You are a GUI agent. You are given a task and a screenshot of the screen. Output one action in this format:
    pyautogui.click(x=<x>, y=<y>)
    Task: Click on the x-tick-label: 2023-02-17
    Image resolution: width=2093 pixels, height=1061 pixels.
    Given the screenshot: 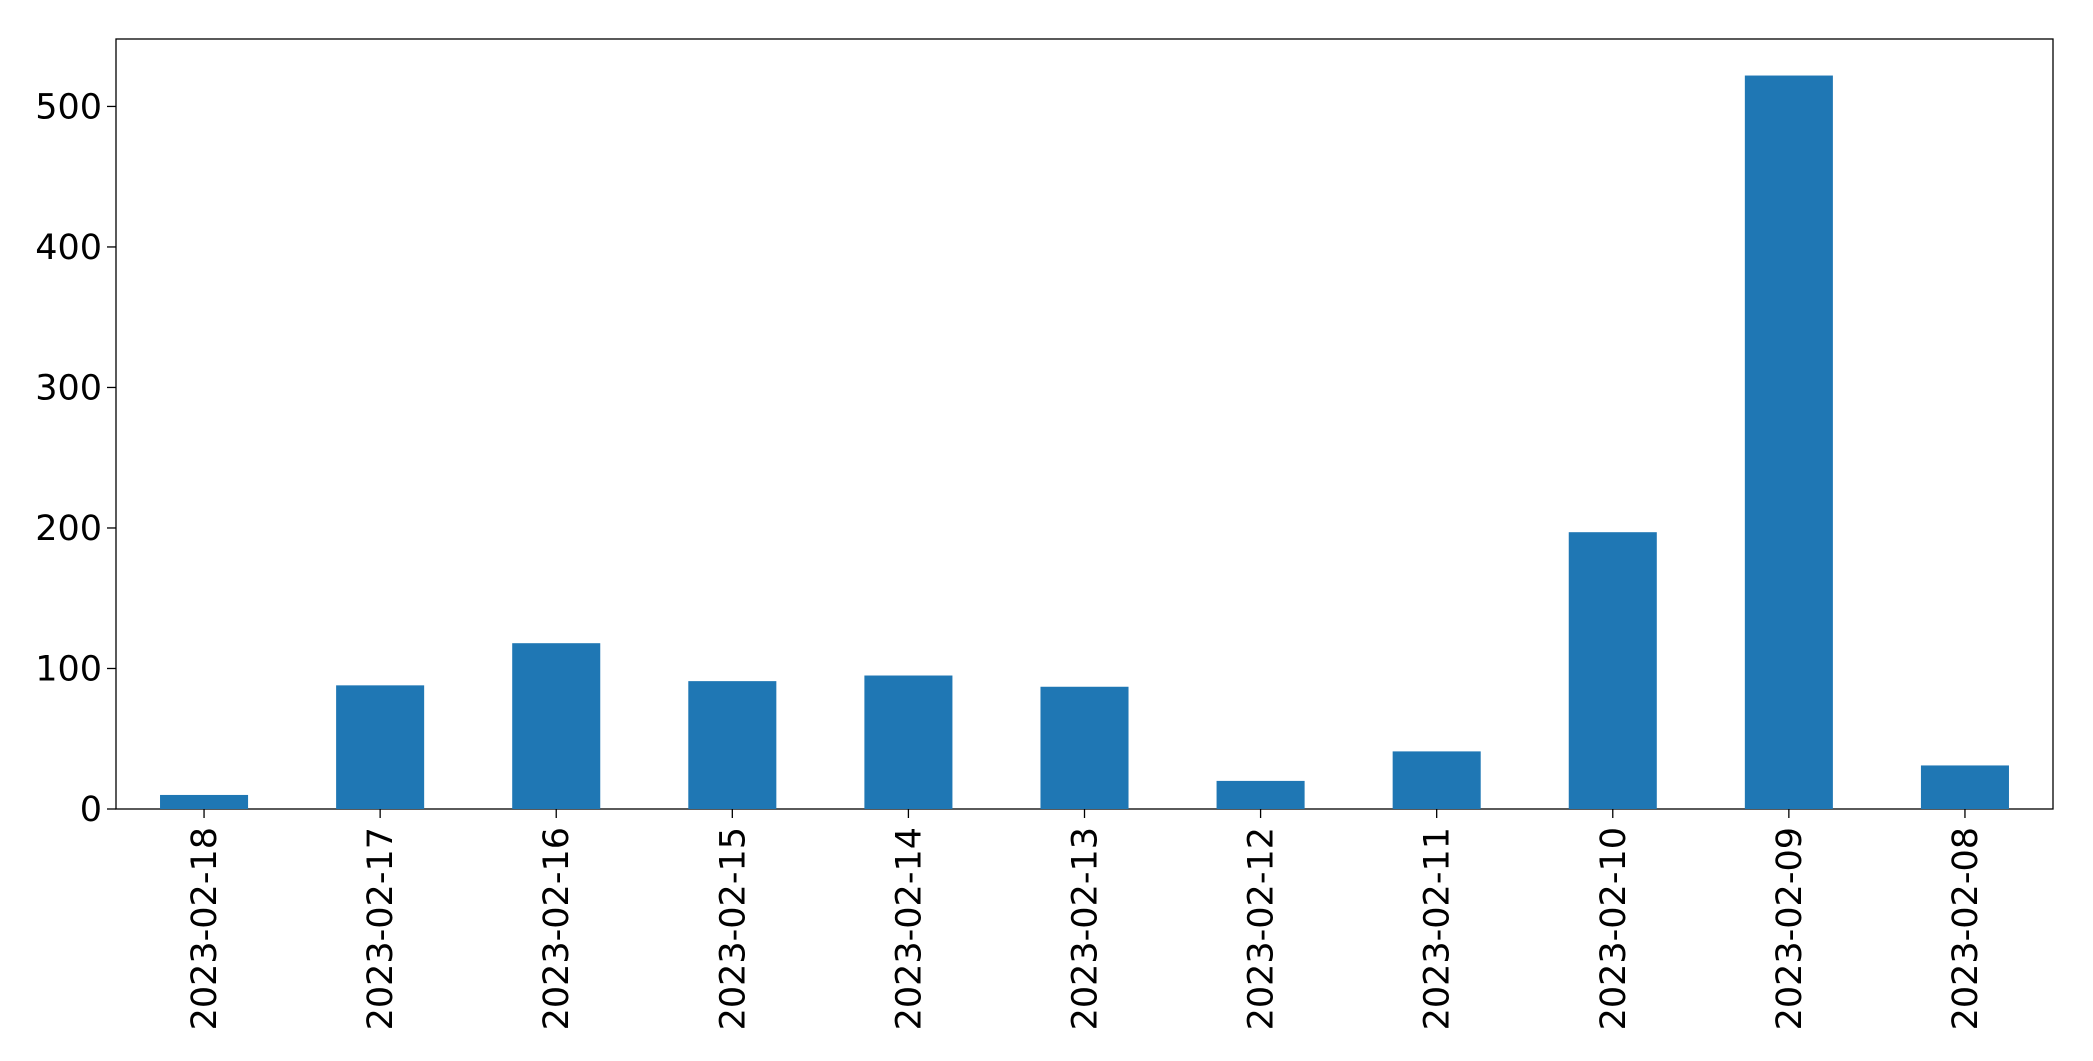 What is the action you would take?
    pyautogui.click(x=381, y=928)
    